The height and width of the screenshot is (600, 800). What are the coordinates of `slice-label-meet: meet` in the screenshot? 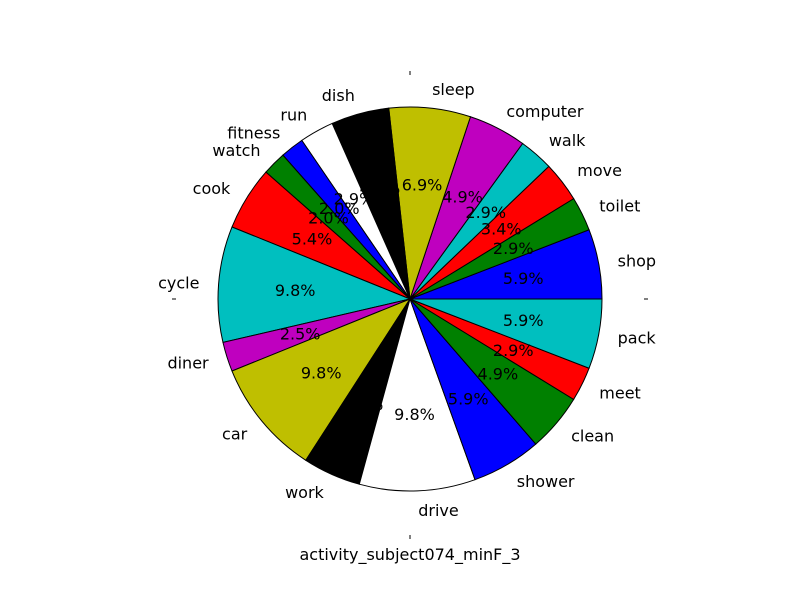 It's located at (620, 393).